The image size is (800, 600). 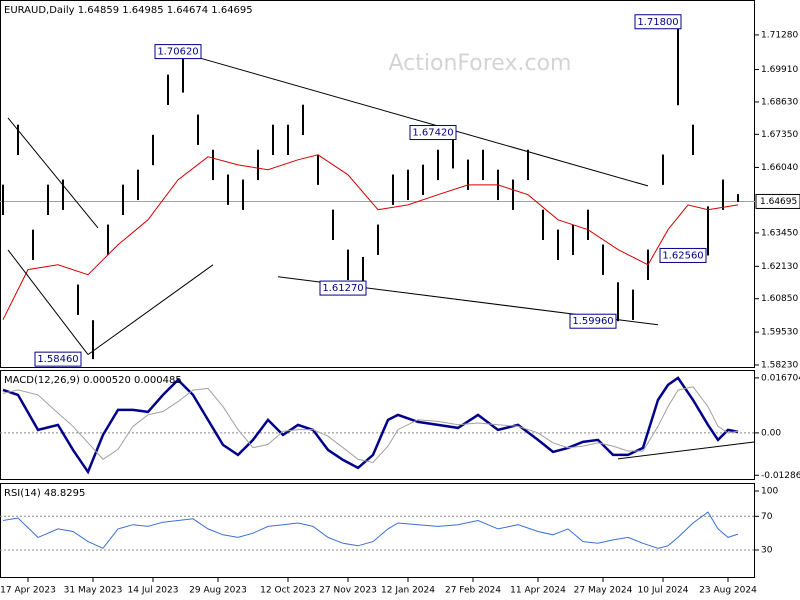 What do you see at coordinates (779, 168) in the screenshot?
I see `y-tick-label: 1.66040` at bounding box center [779, 168].